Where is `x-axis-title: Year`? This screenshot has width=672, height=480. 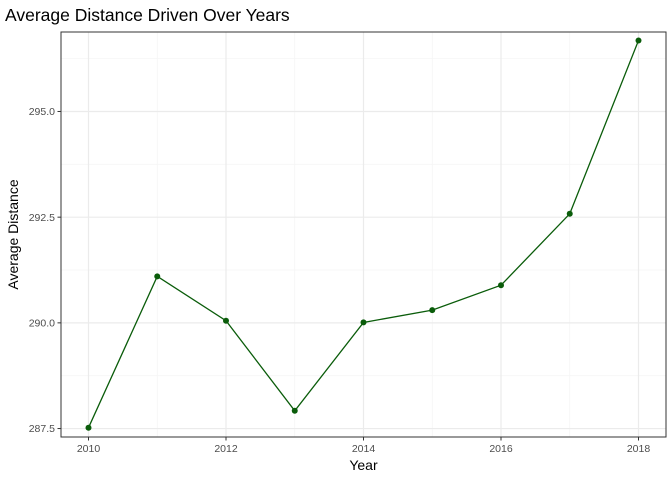 x-axis-title: Year is located at coordinates (363, 465).